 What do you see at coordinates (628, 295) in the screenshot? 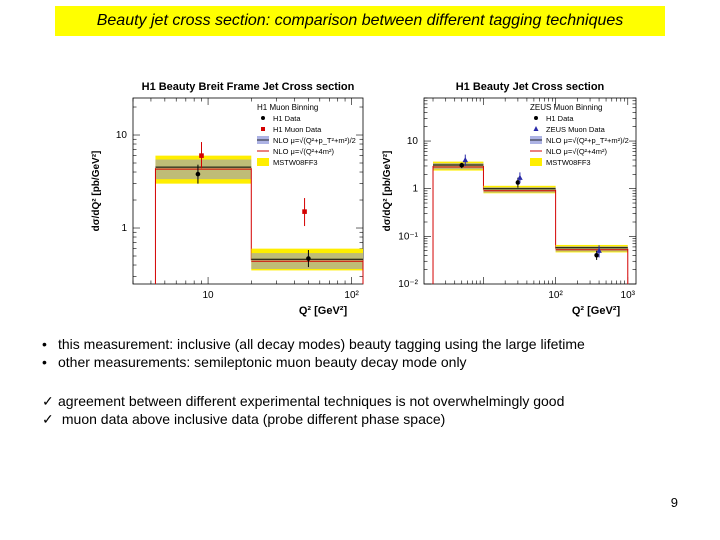
I see `x-tick-label: 10³` at bounding box center [628, 295].